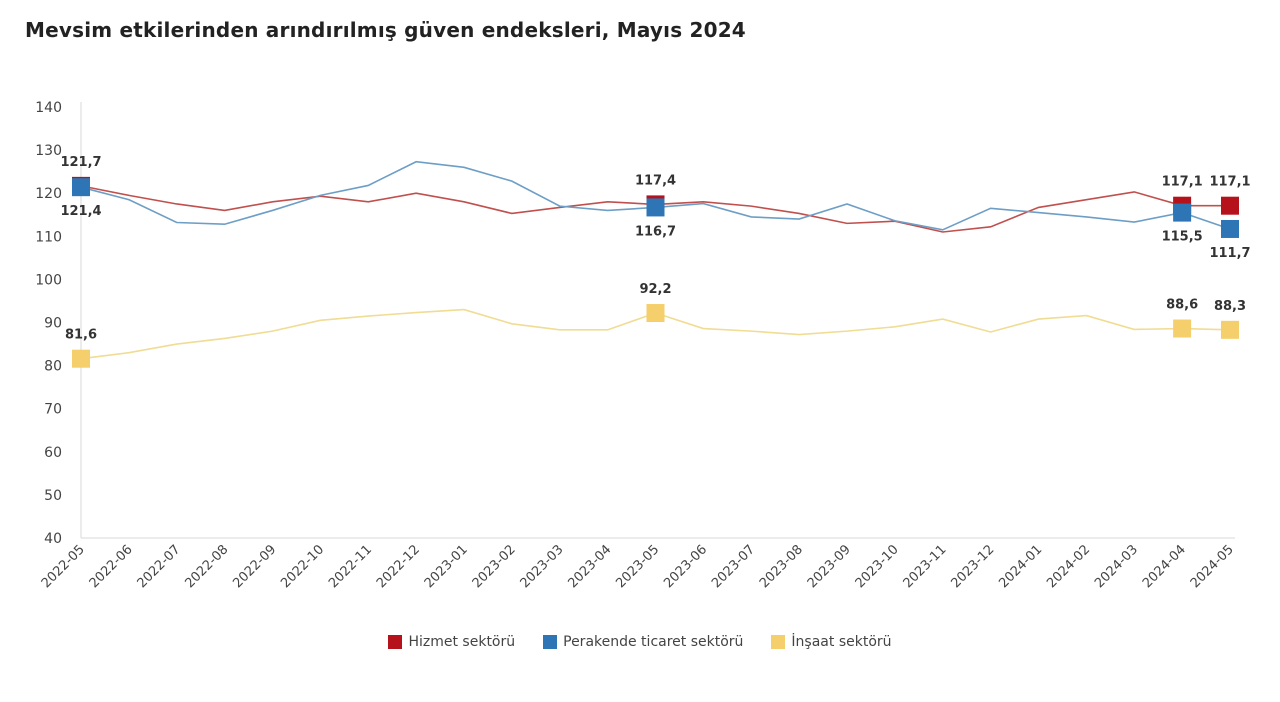  Describe the element at coordinates (48, 280) in the screenshot. I see `y-tick-label: 100` at that location.